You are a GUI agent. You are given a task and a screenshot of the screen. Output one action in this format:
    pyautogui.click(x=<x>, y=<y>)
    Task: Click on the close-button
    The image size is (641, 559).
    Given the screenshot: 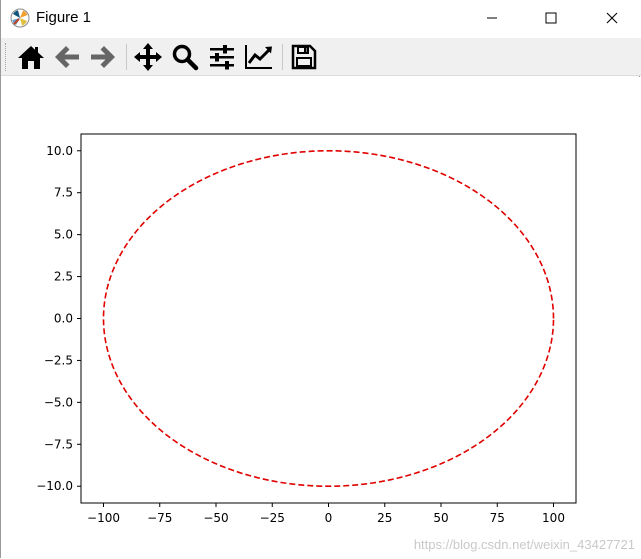 What is the action you would take?
    pyautogui.click(x=612, y=18)
    